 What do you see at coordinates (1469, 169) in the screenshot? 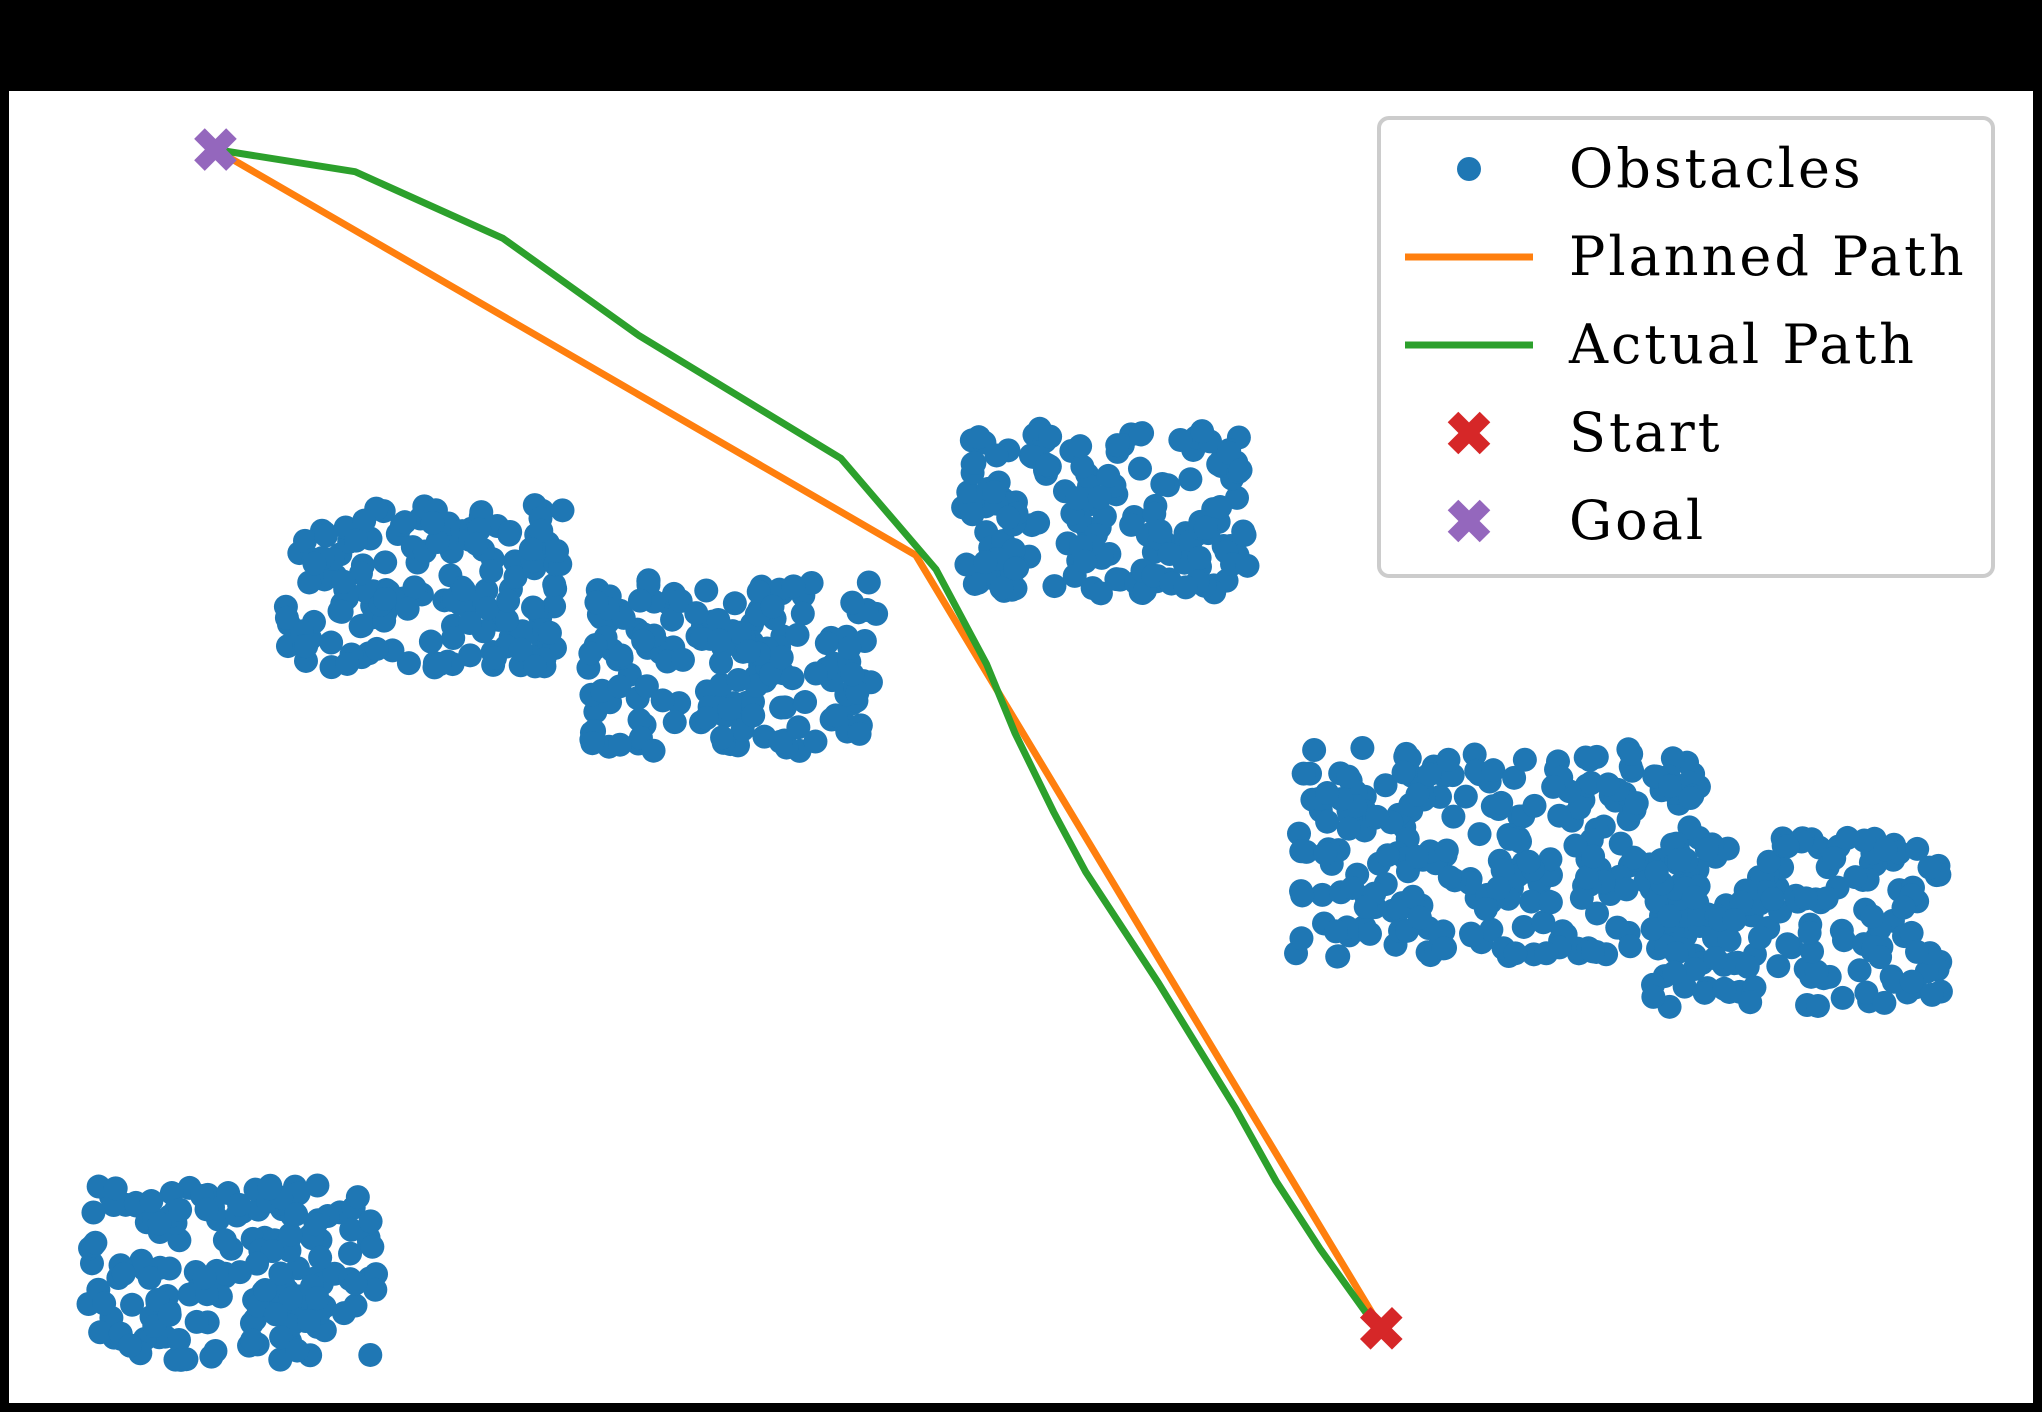
I see `legend-symbol-obstacles` at bounding box center [1469, 169].